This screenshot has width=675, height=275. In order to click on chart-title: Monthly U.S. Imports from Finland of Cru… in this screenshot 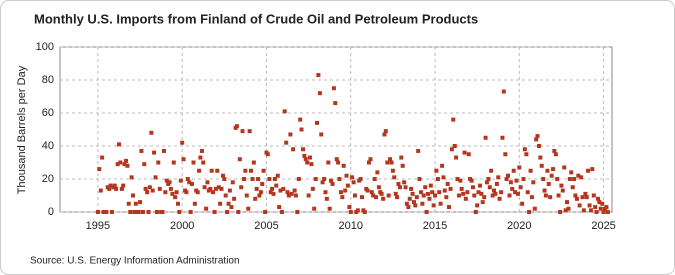, I will do `click(256, 18)`.